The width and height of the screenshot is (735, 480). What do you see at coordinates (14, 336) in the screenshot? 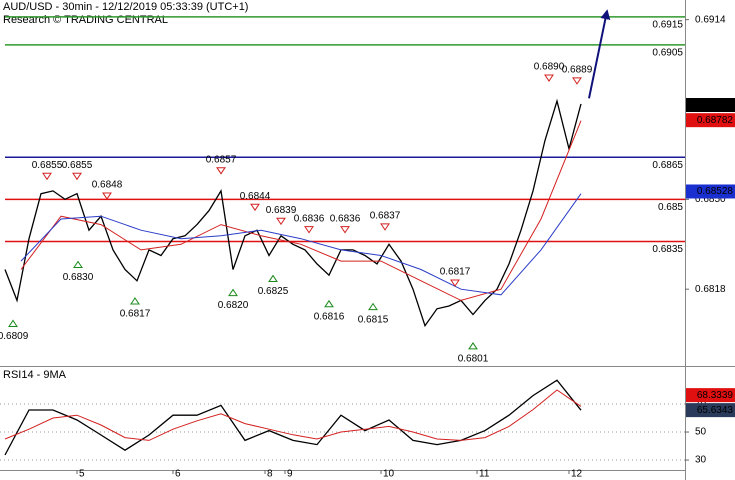
I see `low-label: 0.6809` at bounding box center [14, 336].